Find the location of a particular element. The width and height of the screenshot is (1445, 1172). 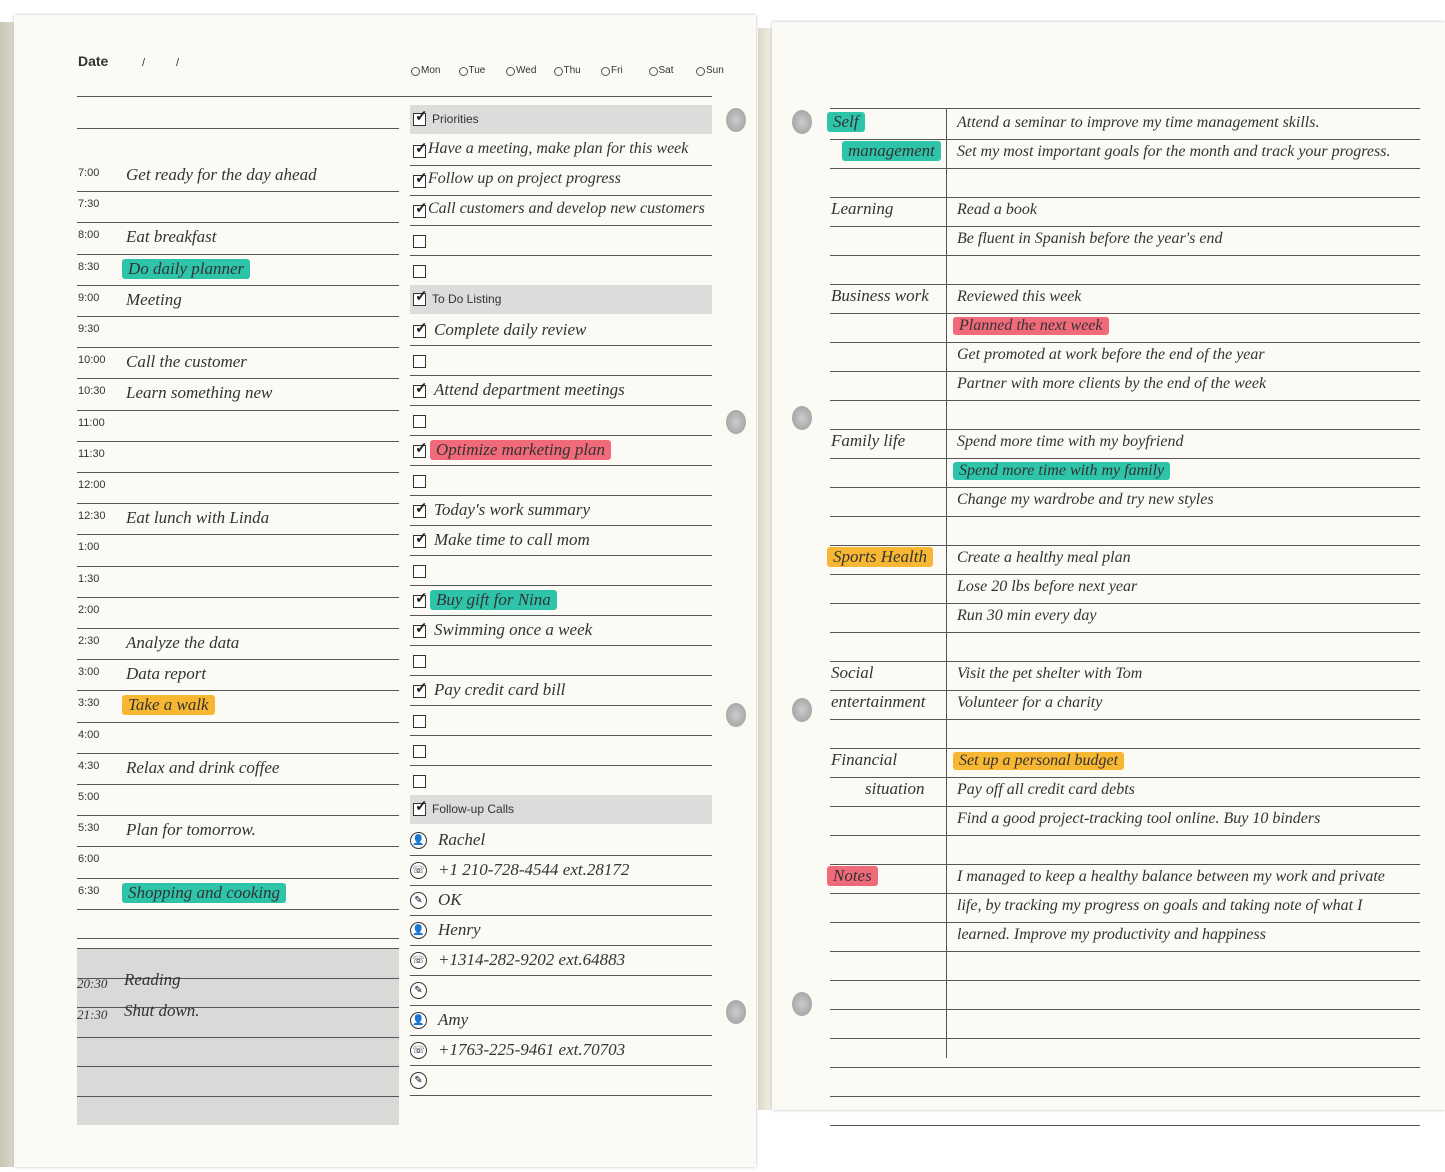

time-label: 10:30 is located at coordinates (92, 391).